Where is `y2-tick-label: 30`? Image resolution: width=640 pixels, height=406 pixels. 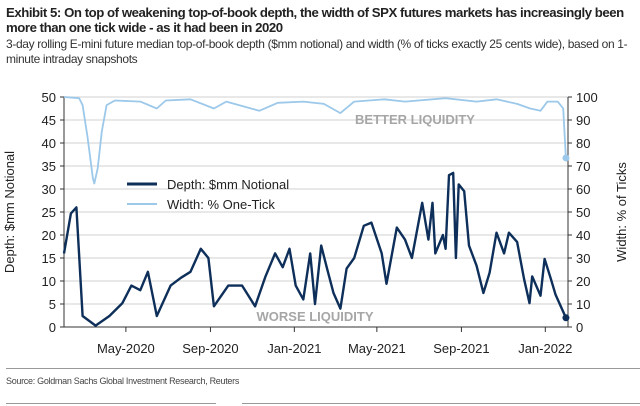 y2-tick-label: 30 is located at coordinates (583, 258).